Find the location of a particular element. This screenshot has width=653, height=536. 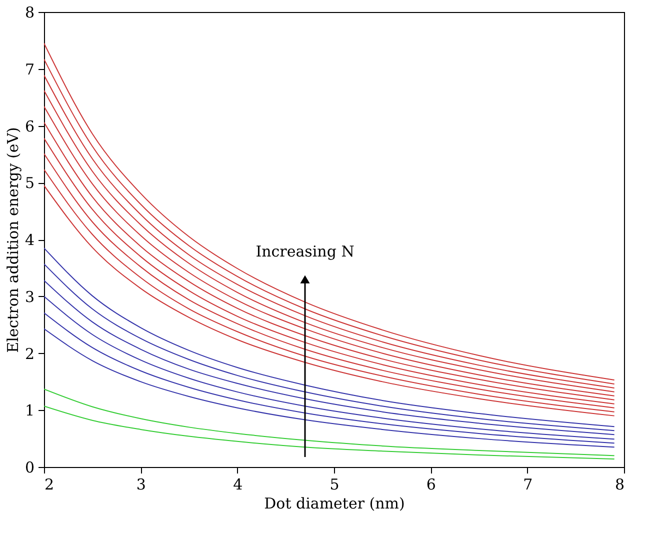

y-tick-label: 8 is located at coordinates (29, 13).